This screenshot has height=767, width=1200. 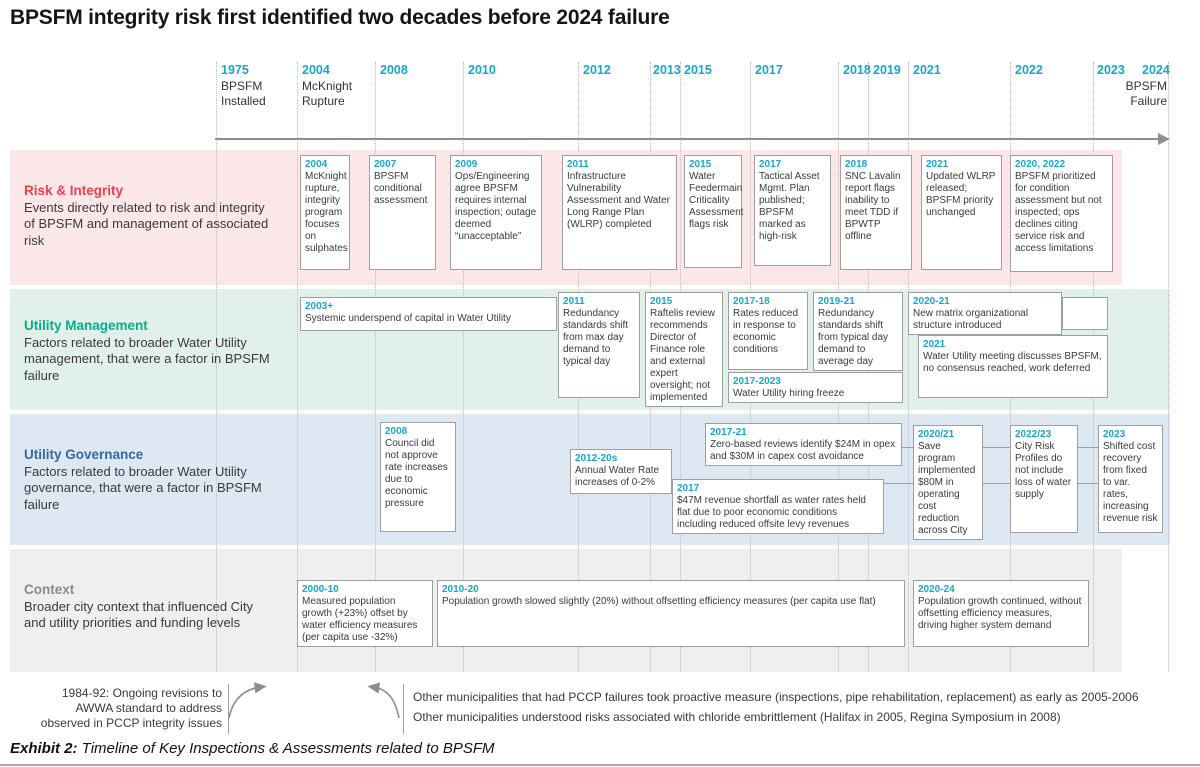 I want to click on event-year: 2017-2023, so click(x=757, y=381).